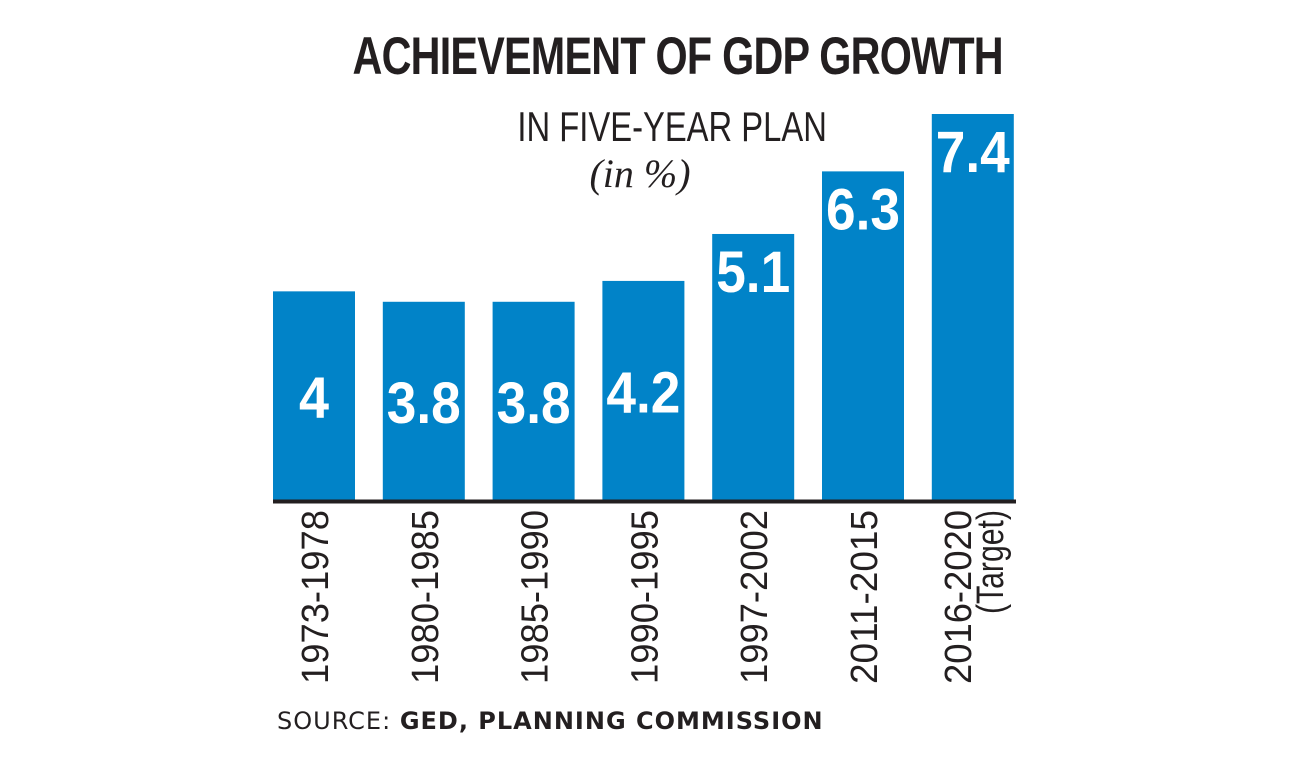 The height and width of the screenshot is (770, 1299). What do you see at coordinates (973, 152) in the screenshot?
I see `data-label: 7.4` at bounding box center [973, 152].